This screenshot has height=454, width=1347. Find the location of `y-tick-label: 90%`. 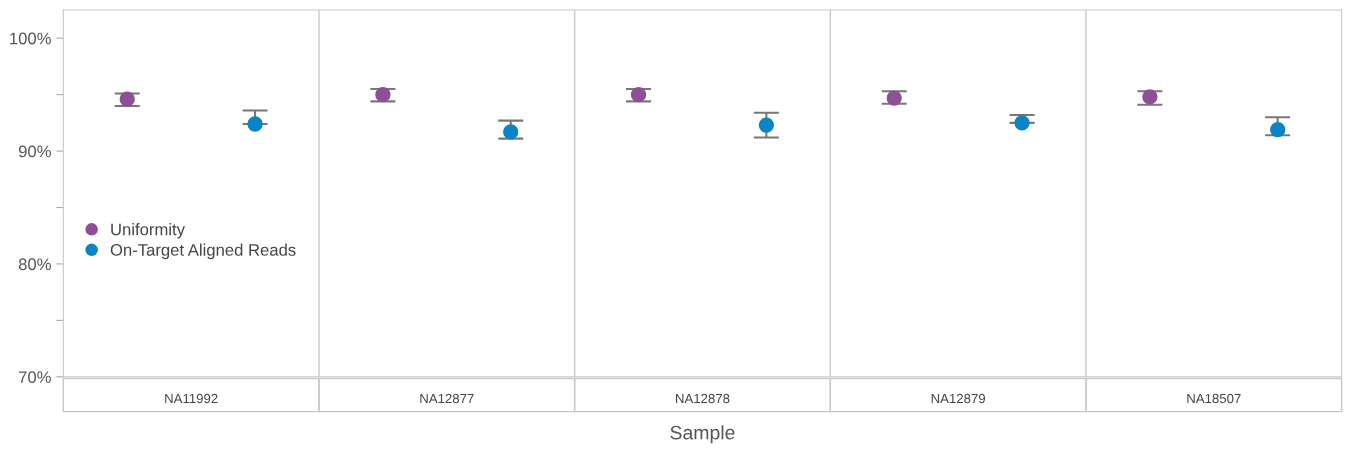

y-tick-label: 90% is located at coordinates (34, 151).